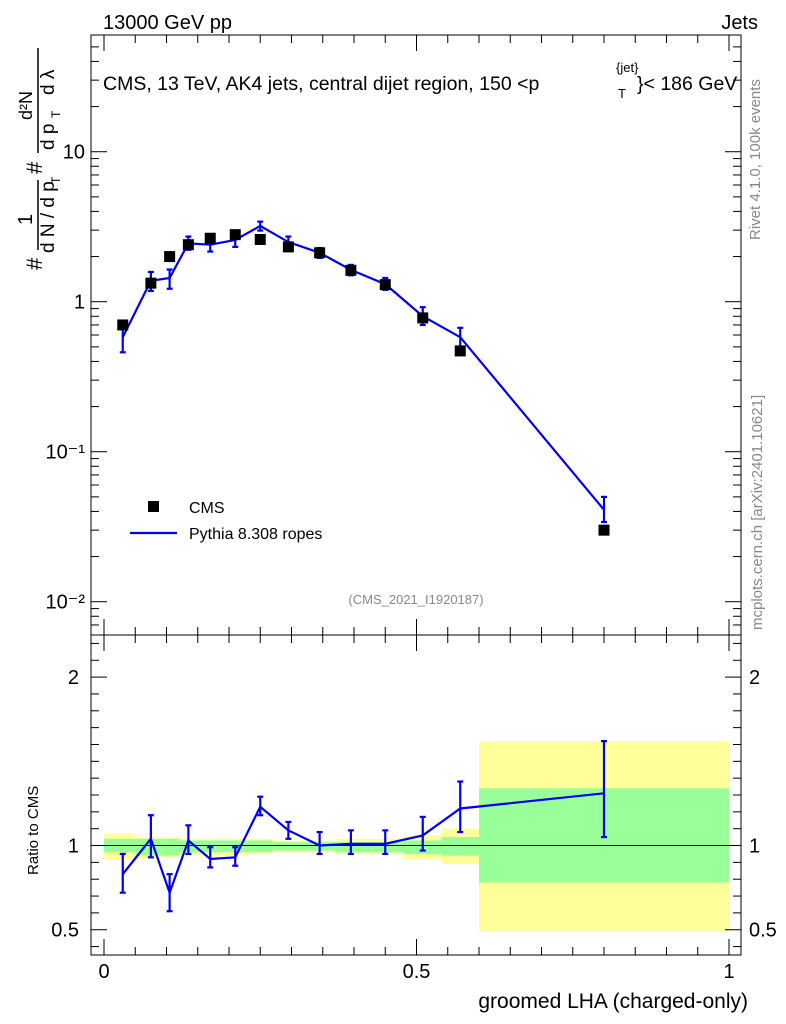 This screenshot has width=786, height=1024. Describe the element at coordinates (48, 217) in the screenshot. I see `svg-text: d N / d p` at that location.